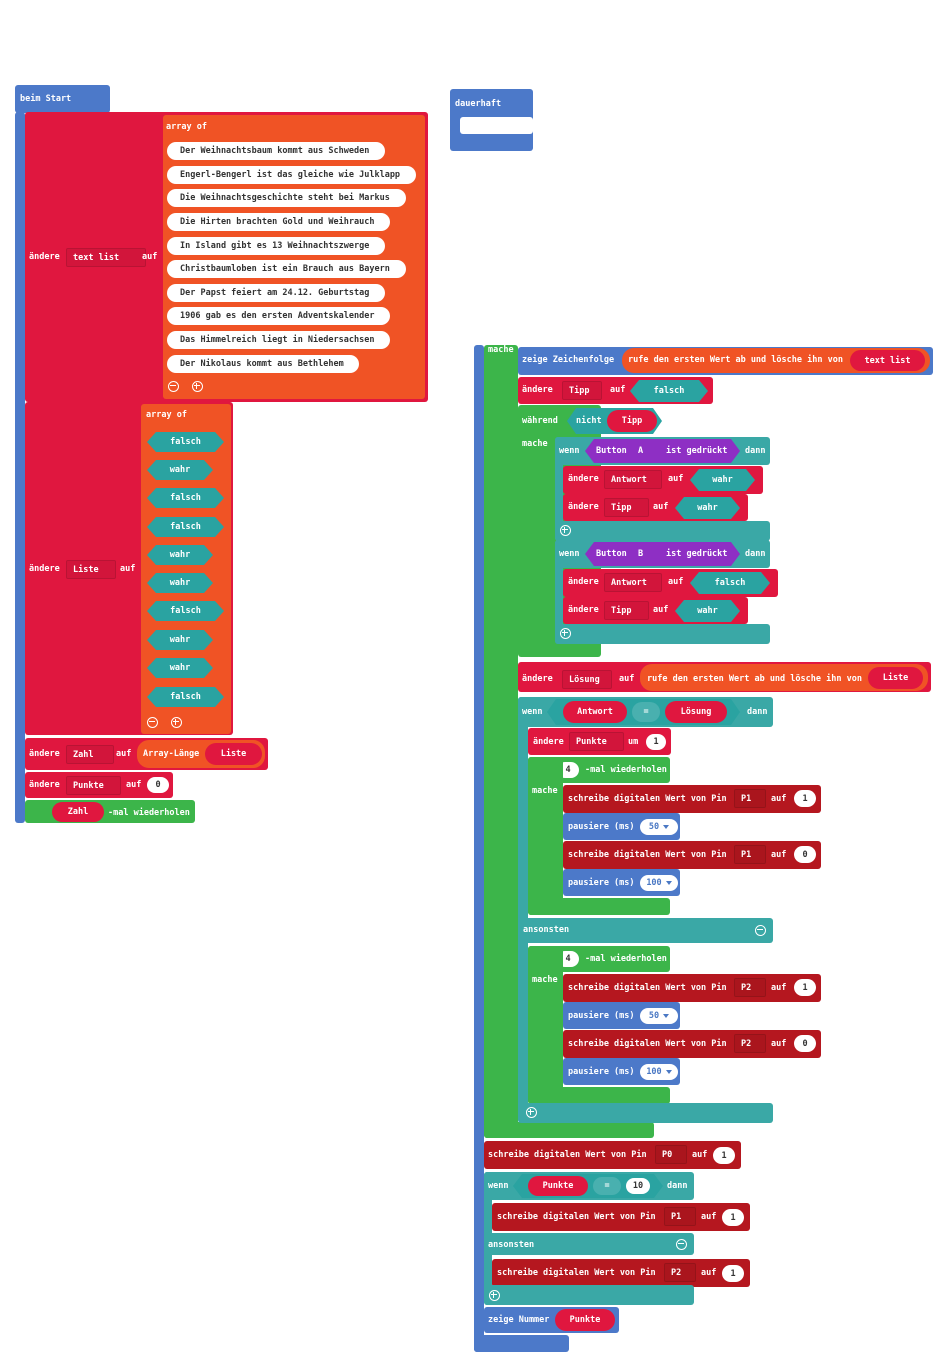  What do you see at coordinates (278, 340) in the screenshot?
I see `string-item: Das Himmelreich liegt in Niedersachsen` at bounding box center [278, 340].